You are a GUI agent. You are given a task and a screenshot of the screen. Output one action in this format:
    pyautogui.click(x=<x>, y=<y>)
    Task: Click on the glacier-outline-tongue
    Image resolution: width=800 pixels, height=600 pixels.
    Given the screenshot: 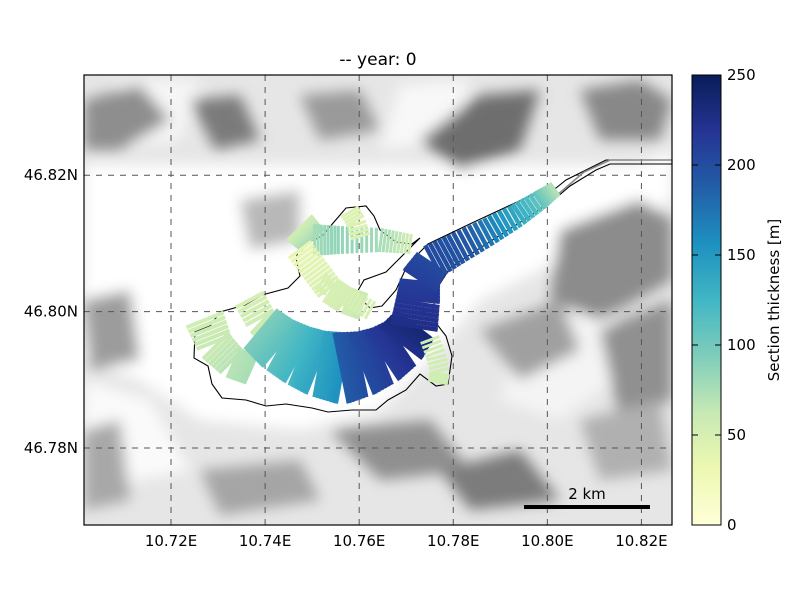 What is the action you would take?
    pyautogui.click(x=613, y=178)
    